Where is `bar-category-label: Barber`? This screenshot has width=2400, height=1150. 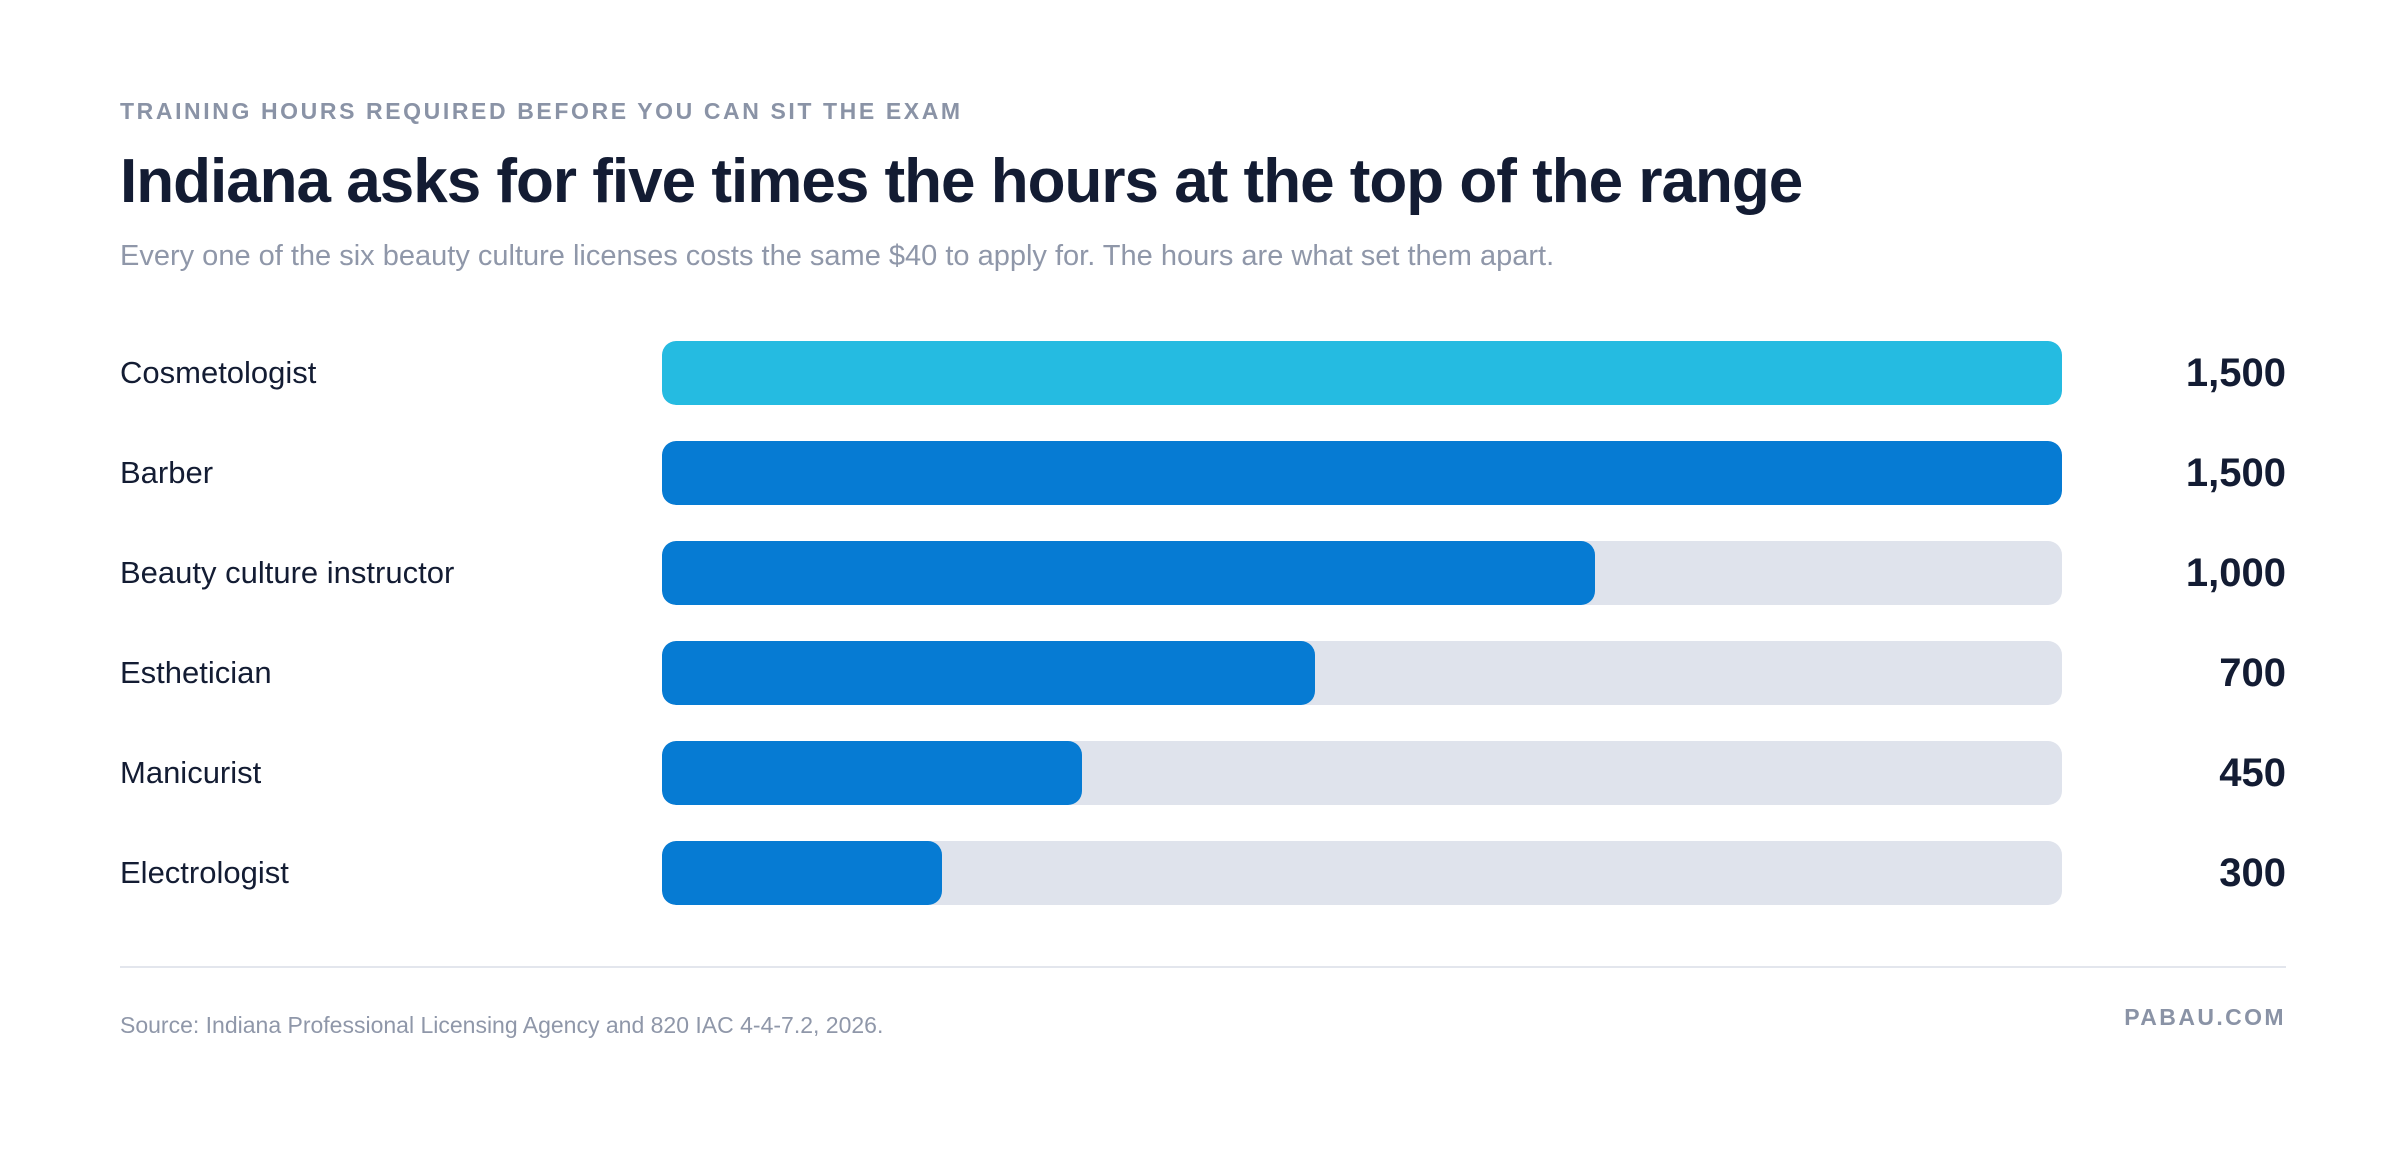
bar-category-label: Barber is located at coordinates (167, 472).